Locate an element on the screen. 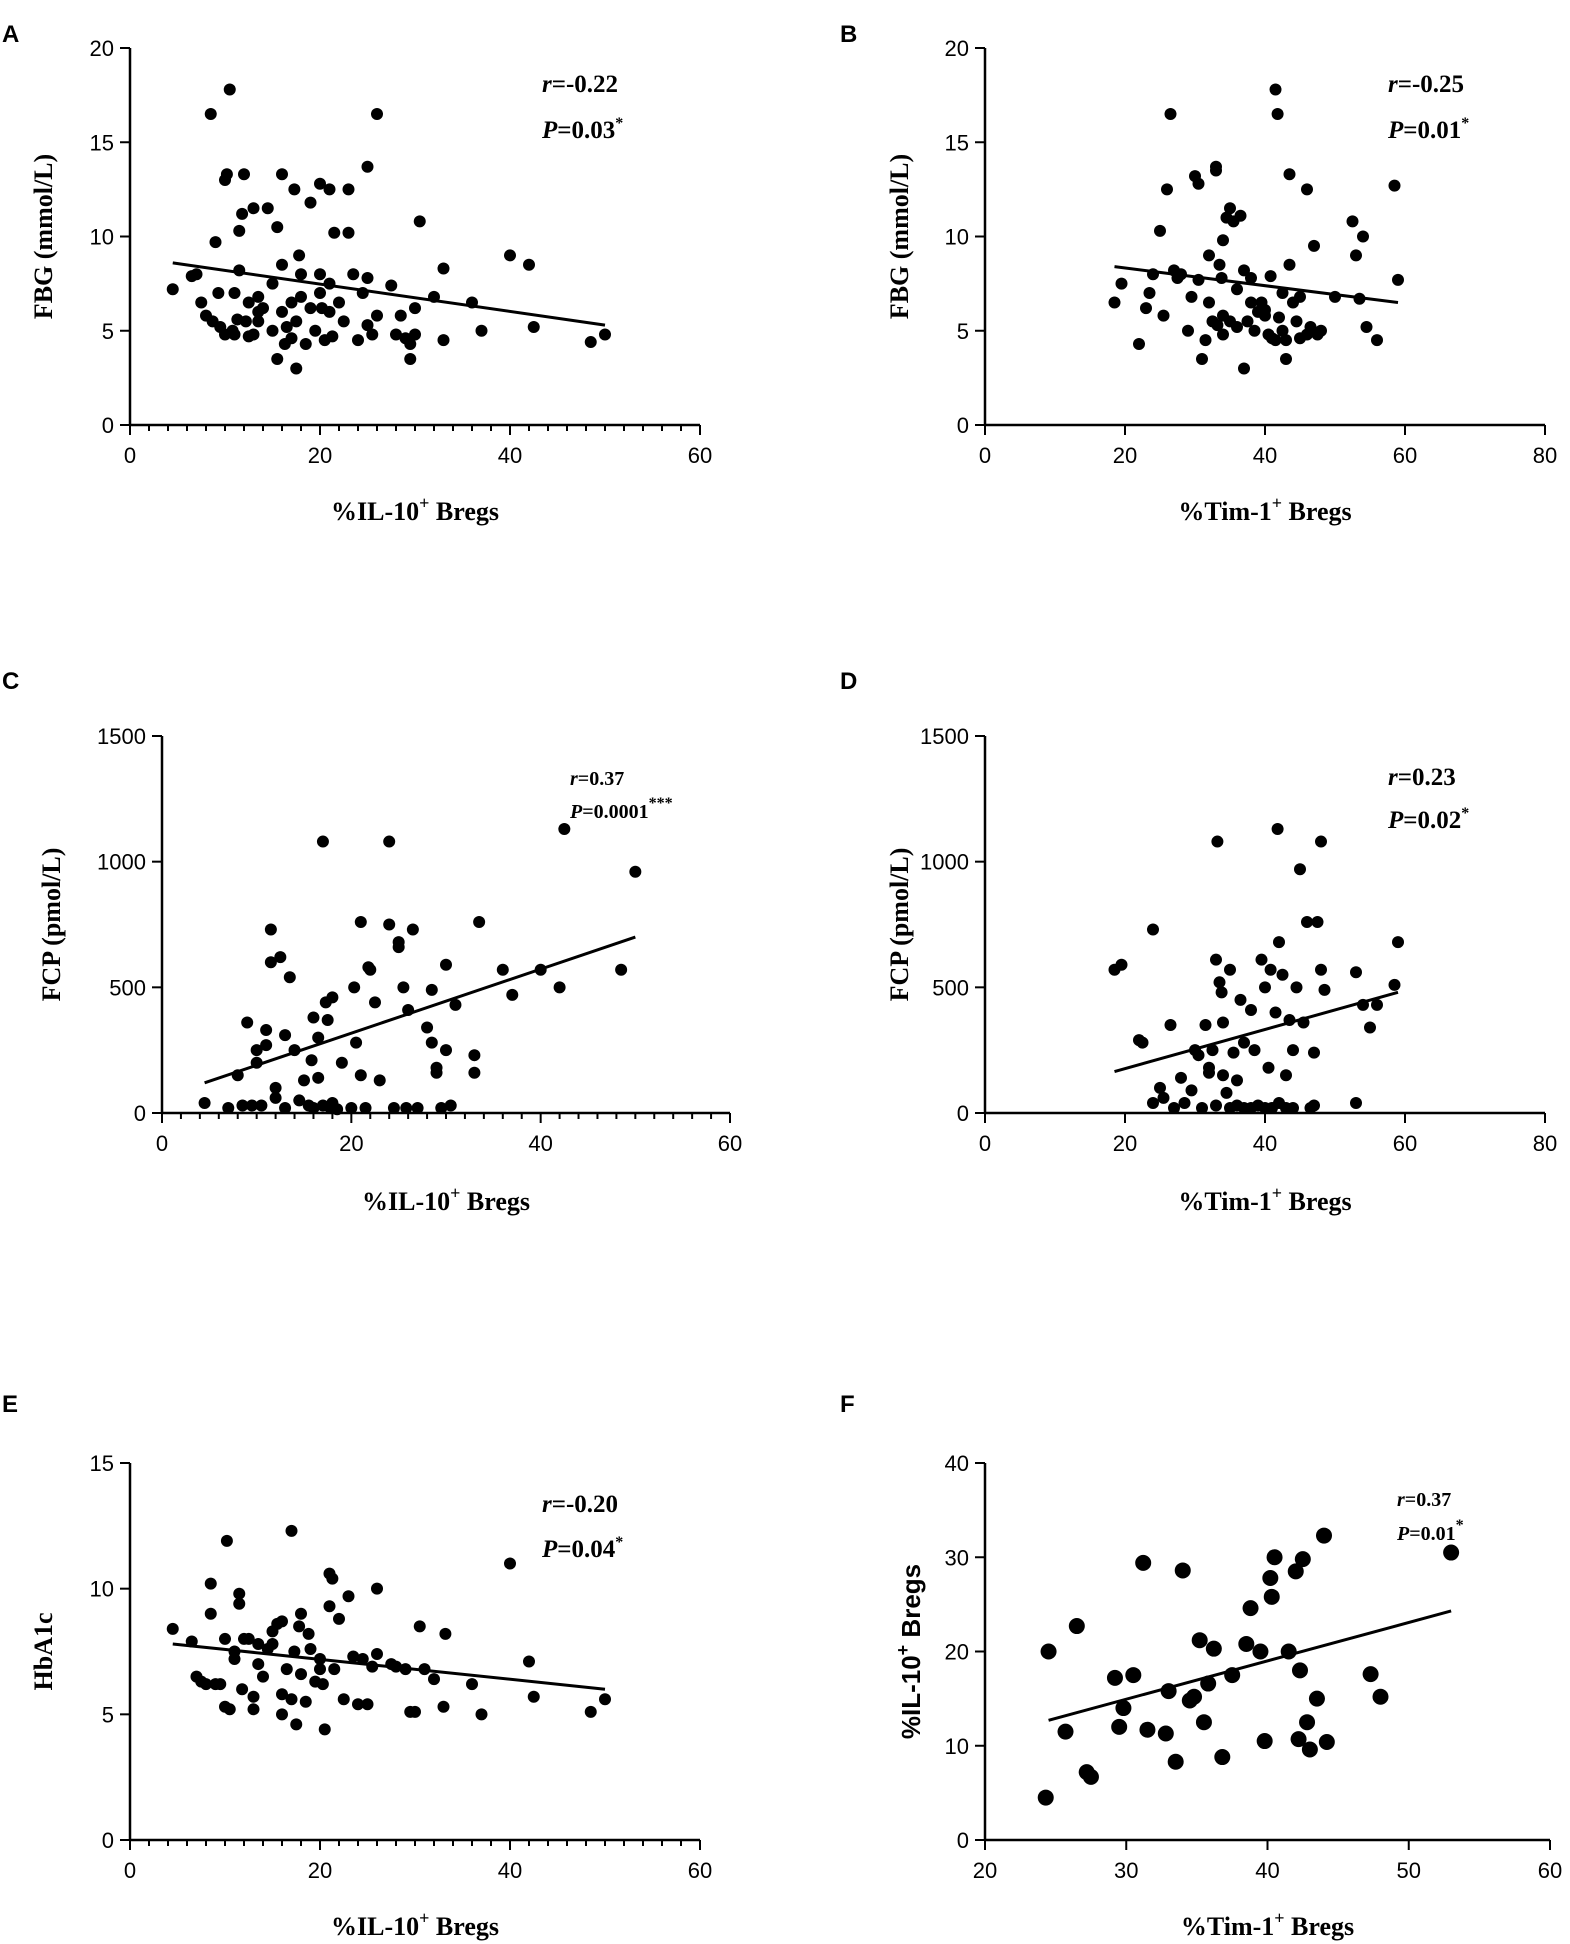 This screenshot has width=1570, height=1944. x-axis-label: %Tim-1+ Bregs is located at coordinates (1267, 1924).